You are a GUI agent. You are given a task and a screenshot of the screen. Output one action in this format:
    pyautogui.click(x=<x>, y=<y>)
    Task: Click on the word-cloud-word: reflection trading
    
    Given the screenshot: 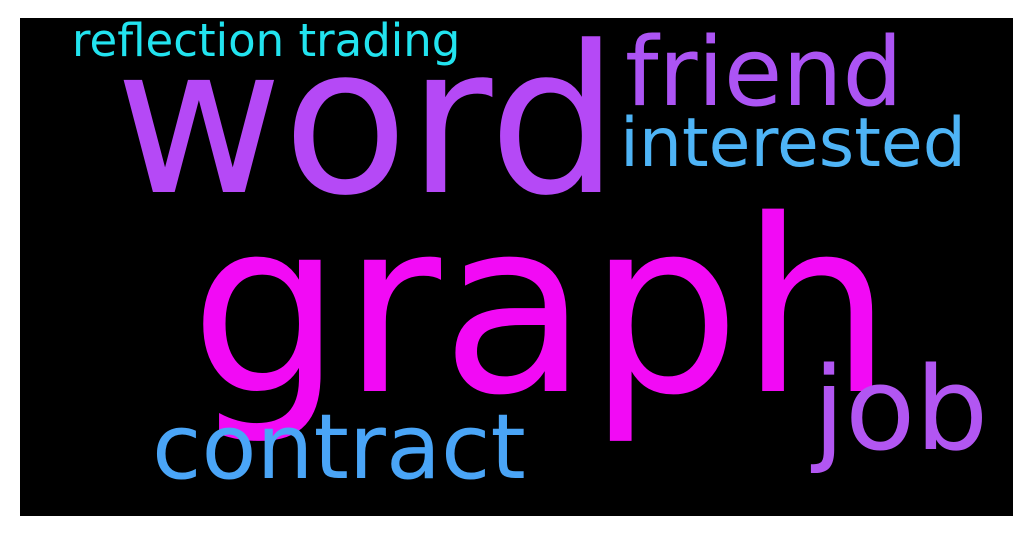 What is the action you would take?
    pyautogui.click(x=266, y=42)
    